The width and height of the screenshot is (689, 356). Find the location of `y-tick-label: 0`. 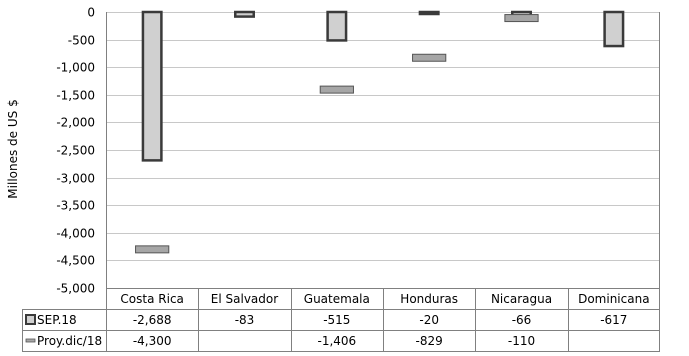

y-tick-label: 0 is located at coordinates (91, 13).